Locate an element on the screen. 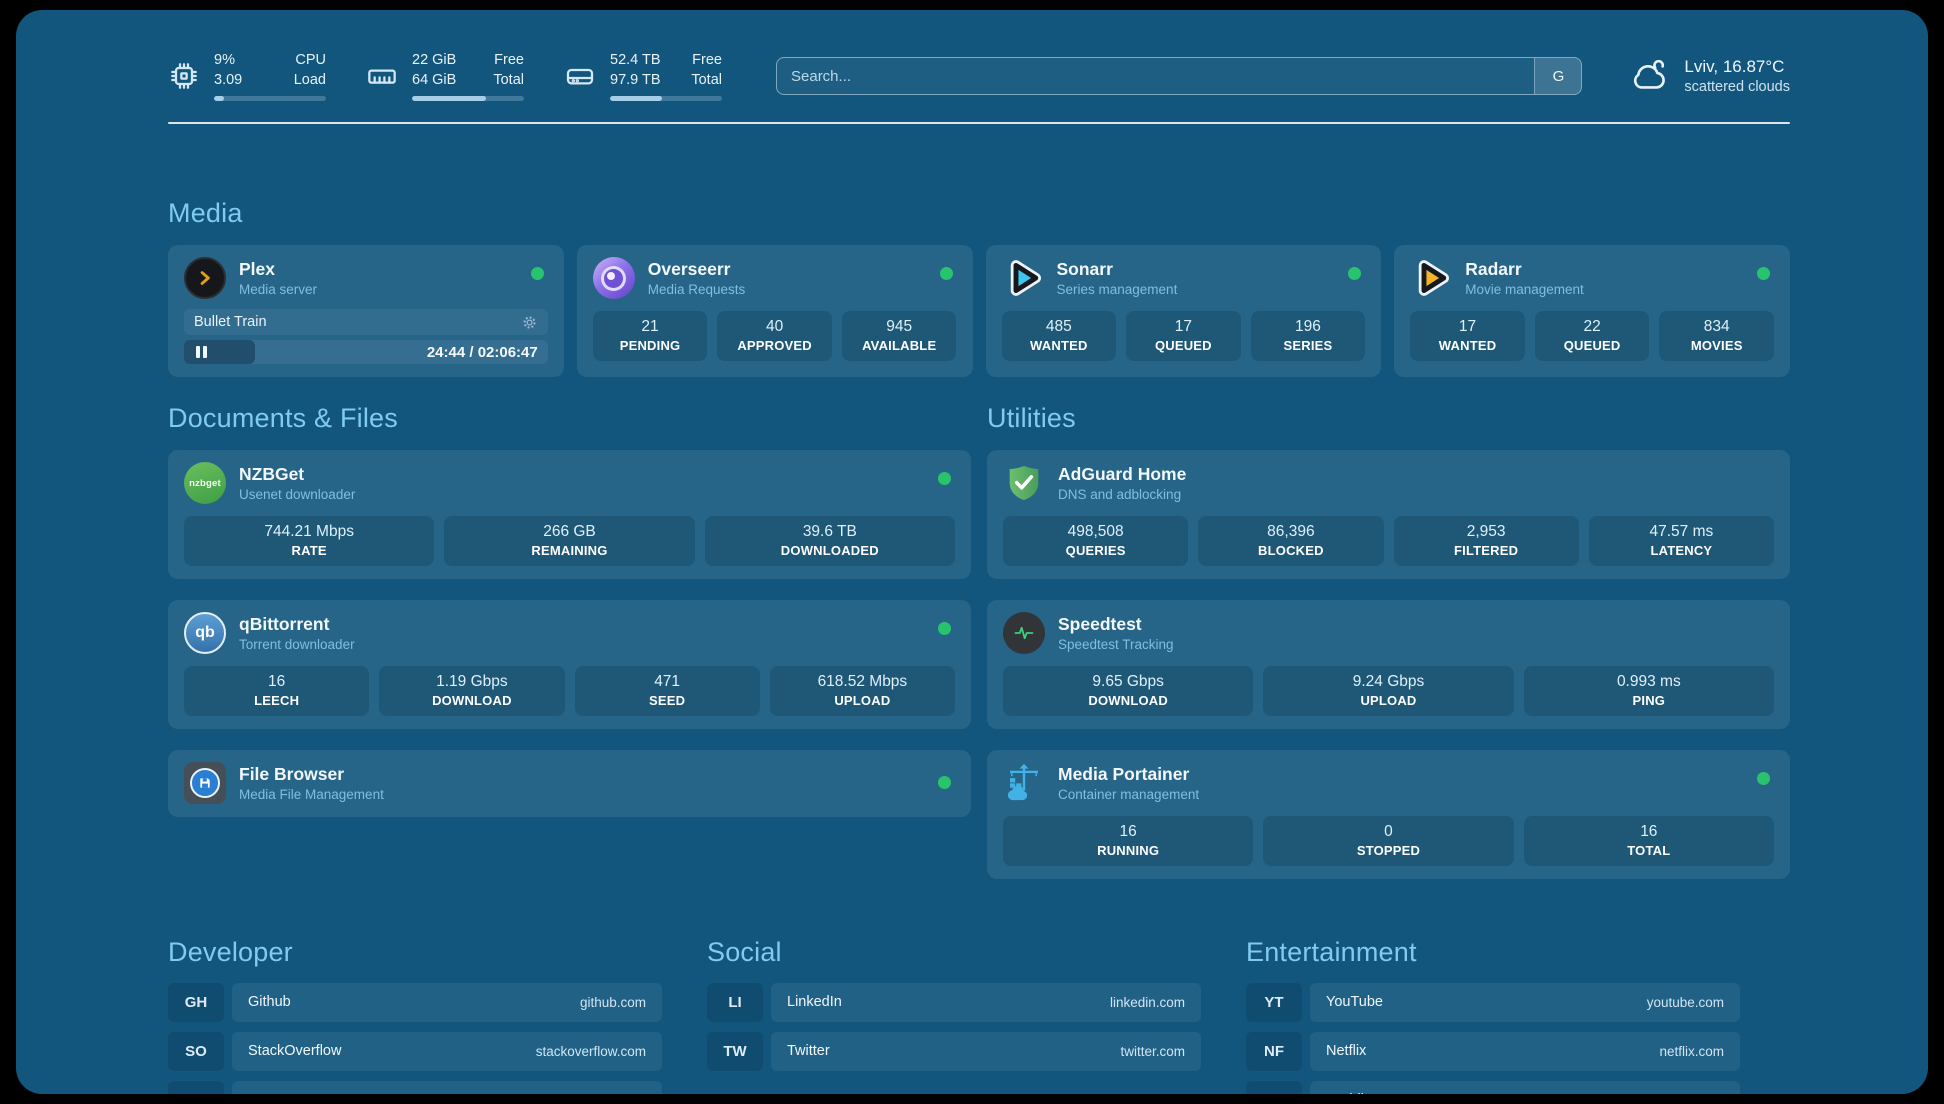 The height and width of the screenshot is (1104, 1944). stat-tile: 16 LEECH is located at coordinates (277, 690).